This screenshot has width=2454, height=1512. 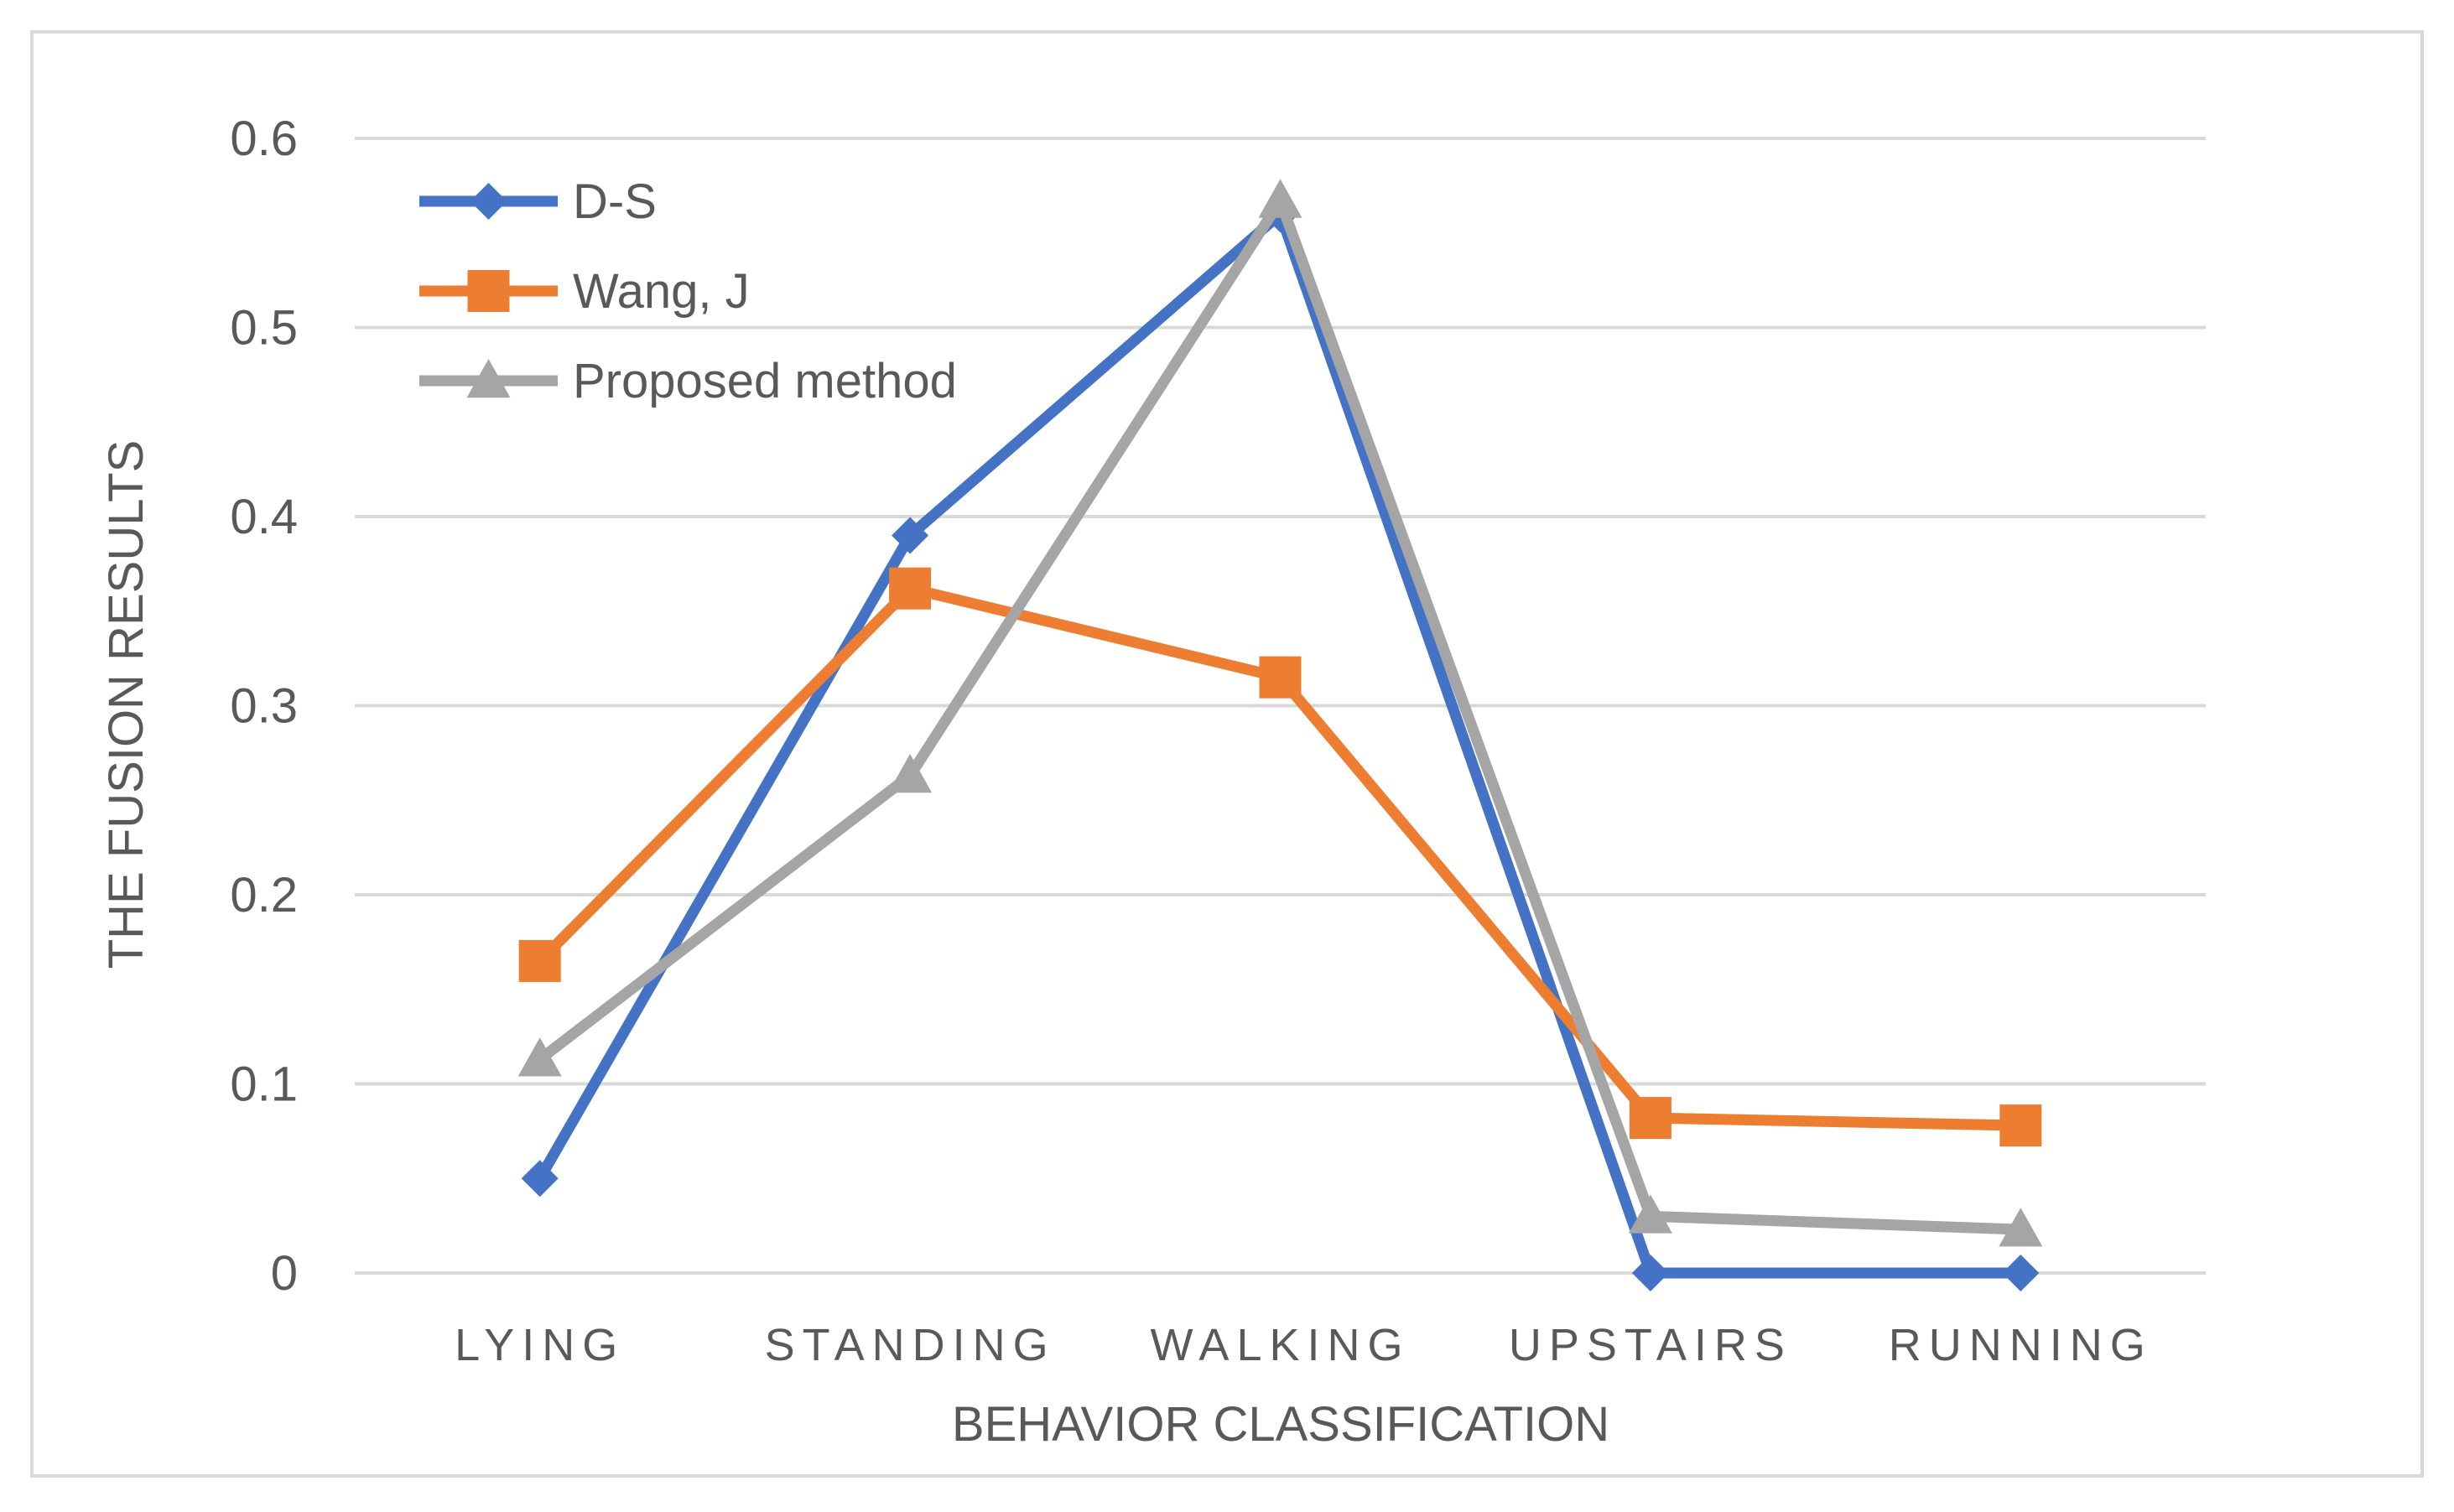 I want to click on x-tick-label: LYING, so click(x=540, y=1345).